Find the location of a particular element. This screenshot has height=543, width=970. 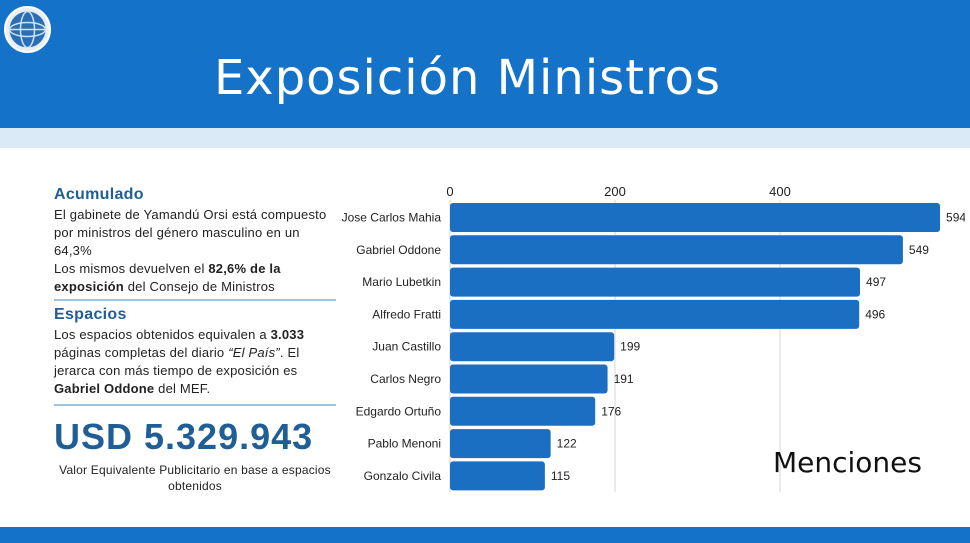

data-label: 549 is located at coordinates (919, 250).